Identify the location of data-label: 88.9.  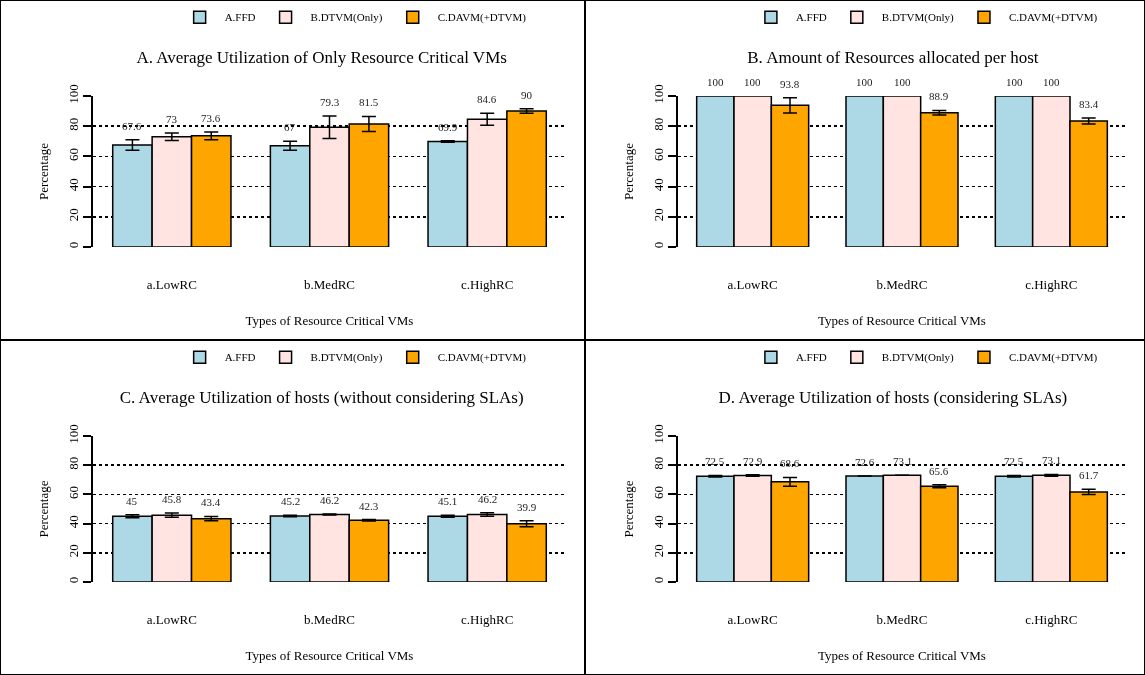
(939, 96).